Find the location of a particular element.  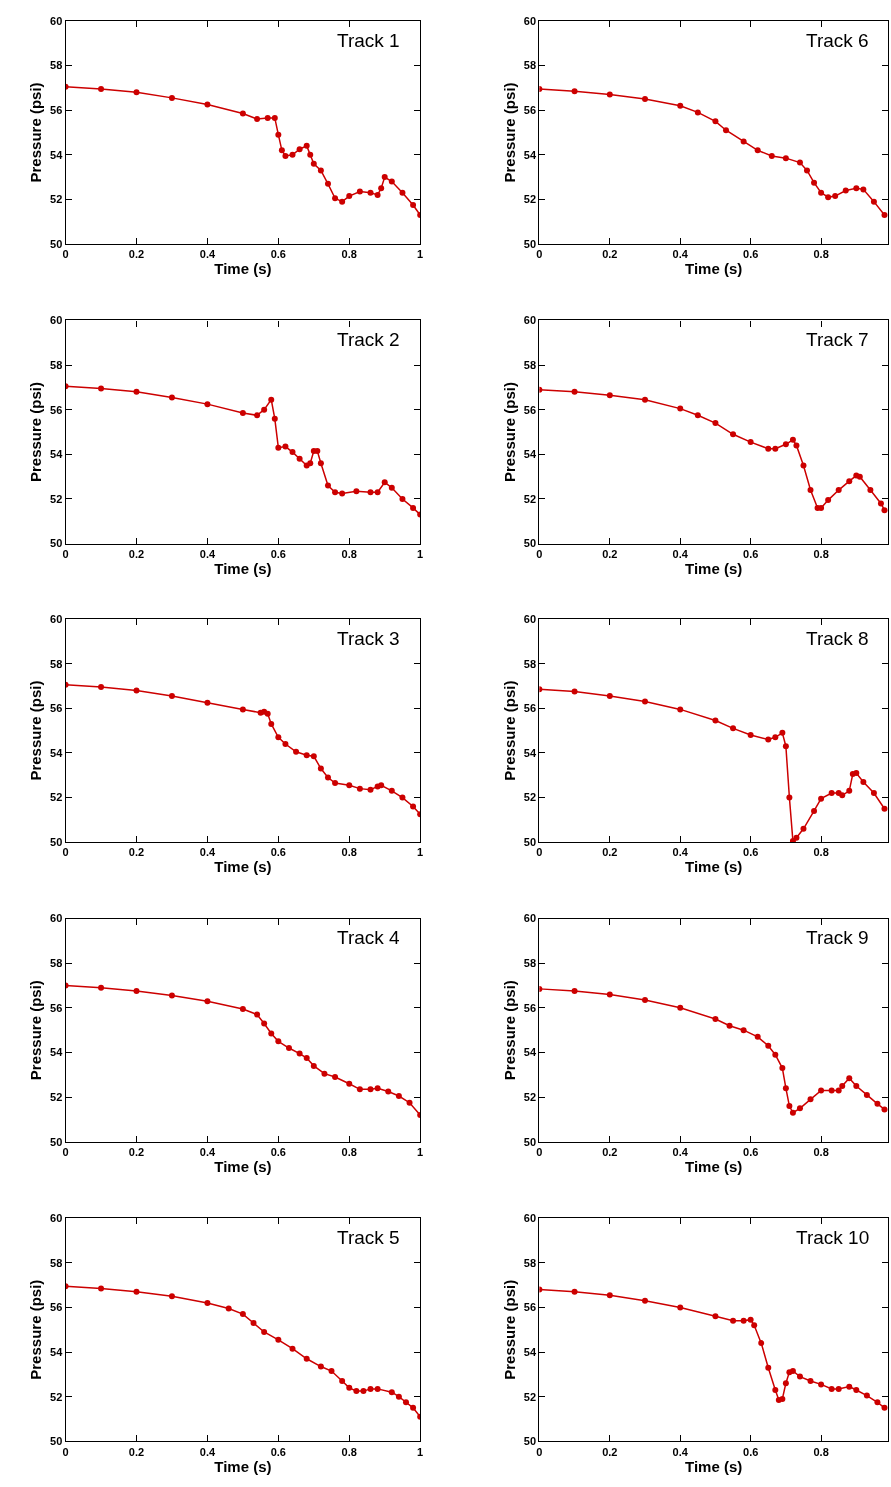

text: Track 8 is located at coordinates (837, 638).